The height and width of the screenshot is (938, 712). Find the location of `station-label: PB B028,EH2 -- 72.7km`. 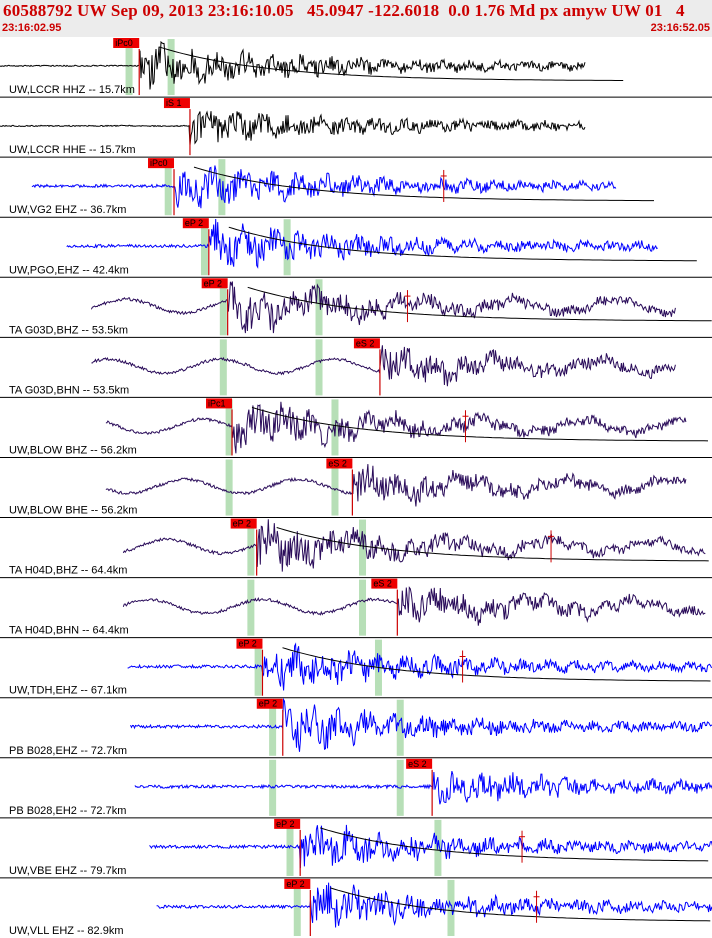

station-label: PB B028,EH2 -- 72.7km is located at coordinates (67, 811).